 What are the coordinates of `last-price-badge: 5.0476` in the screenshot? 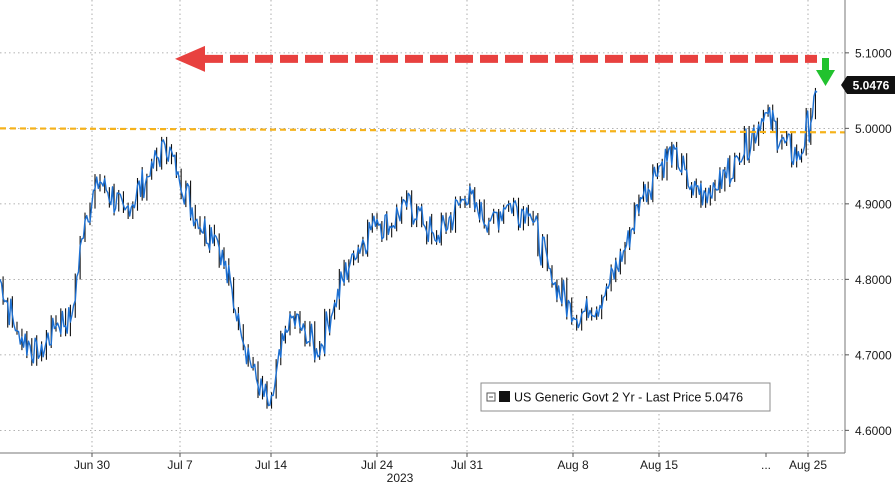 It's located at (868, 85).